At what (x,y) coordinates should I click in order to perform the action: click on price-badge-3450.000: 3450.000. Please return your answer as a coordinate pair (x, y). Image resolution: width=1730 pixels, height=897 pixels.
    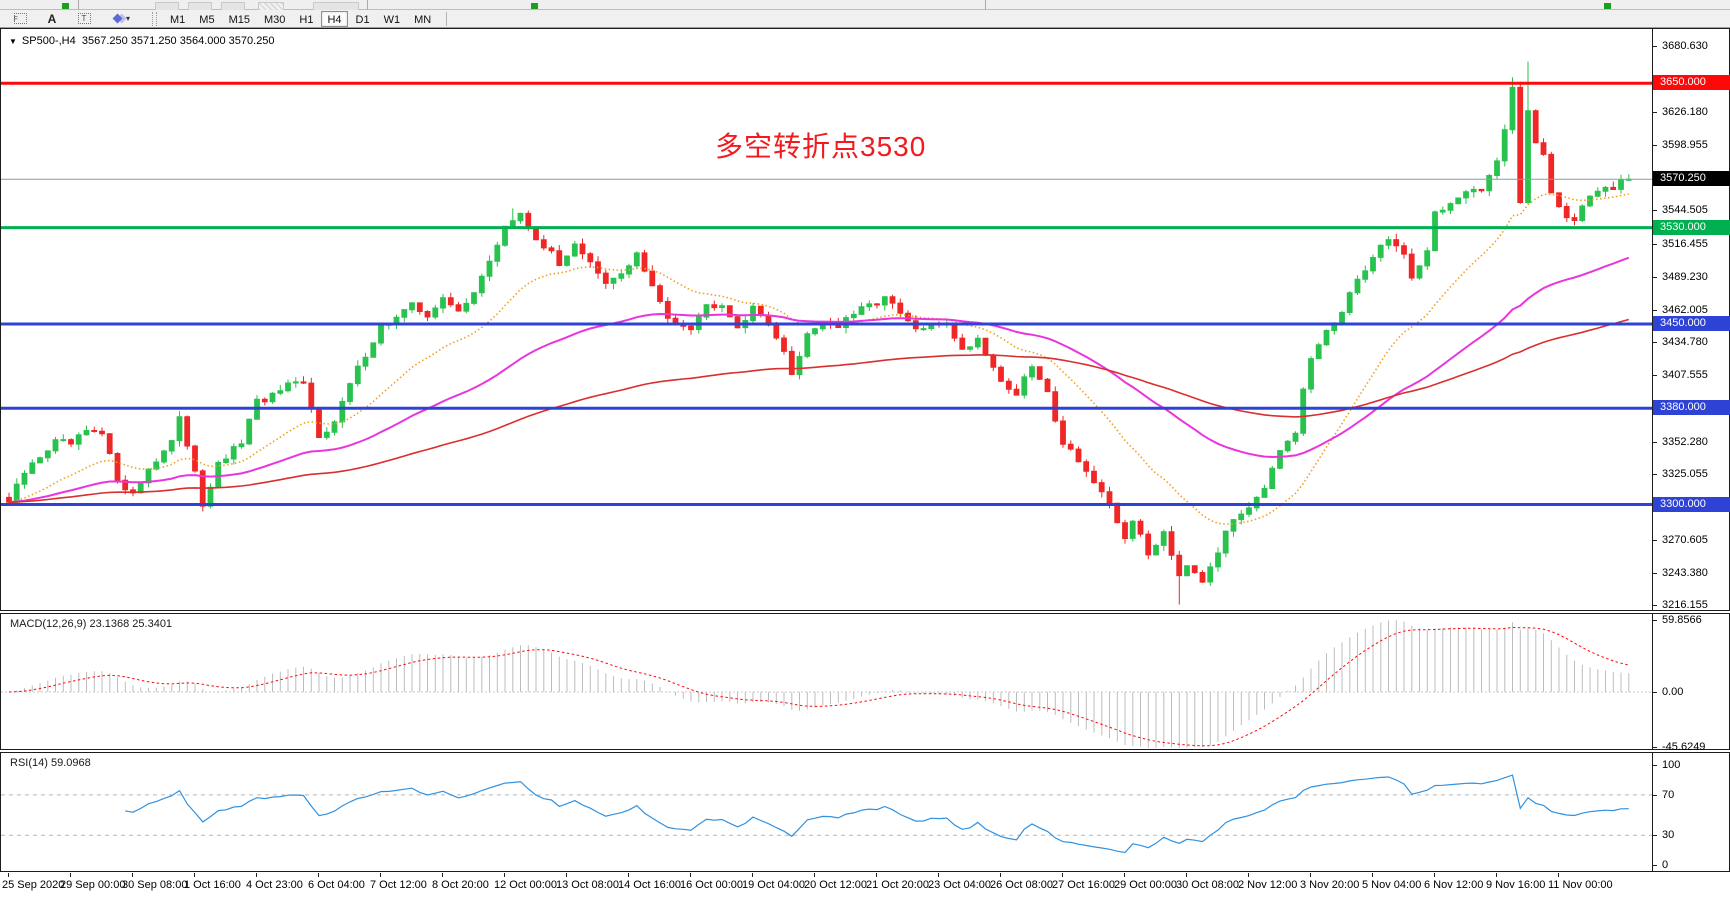
    Looking at the image, I should click on (1691, 323).